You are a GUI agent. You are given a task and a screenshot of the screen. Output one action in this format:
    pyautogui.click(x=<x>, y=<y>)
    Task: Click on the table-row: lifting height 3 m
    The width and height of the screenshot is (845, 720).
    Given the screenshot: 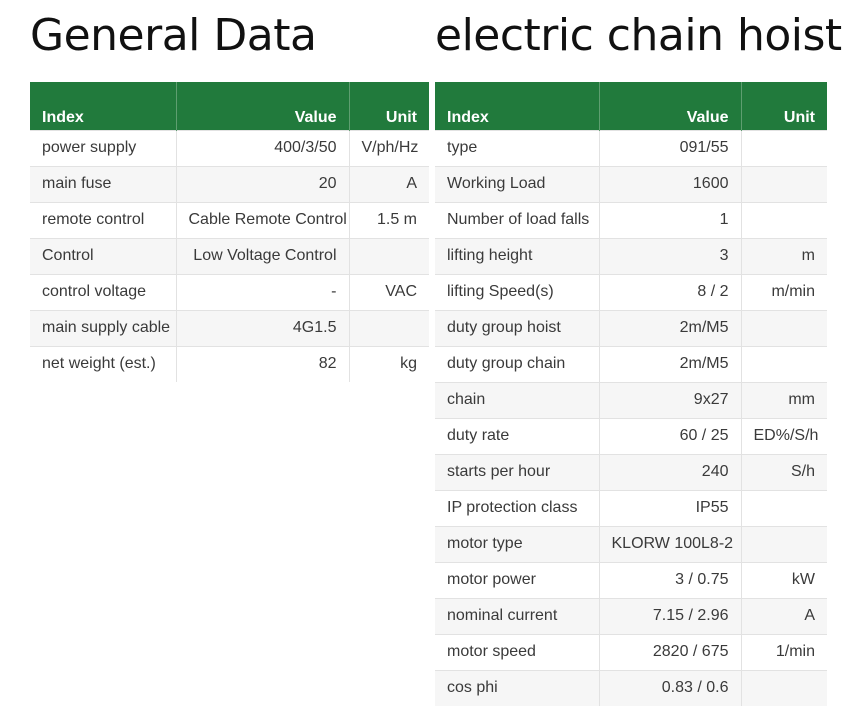 What is the action you would take?
    pyautogui.click(x=631, y=255)
    